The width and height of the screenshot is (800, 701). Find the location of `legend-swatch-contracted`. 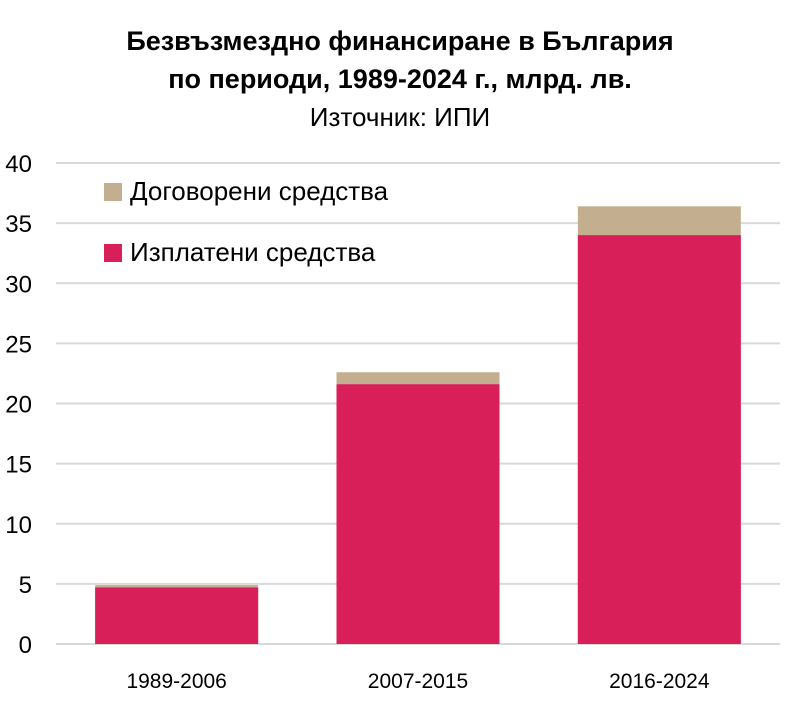

legend-swatch-contracted is located at coordinates (113, 191).